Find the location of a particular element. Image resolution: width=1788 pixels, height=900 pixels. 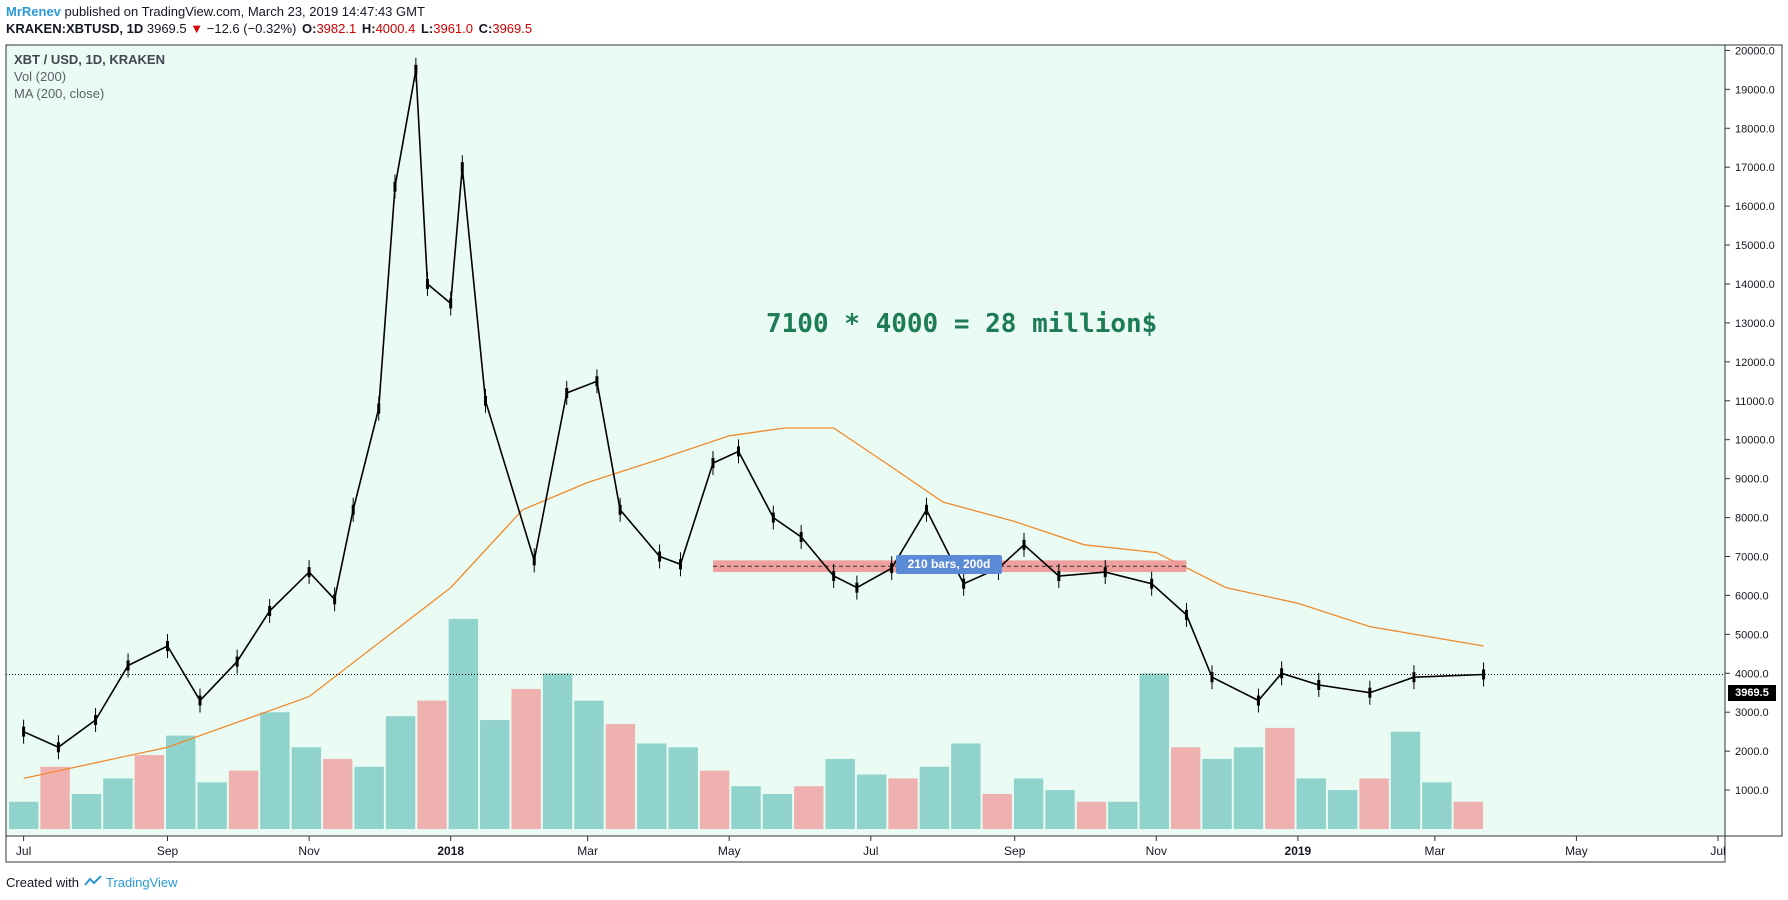

y-tick-label: 9000.0 is located at coordinates (1752, 480).